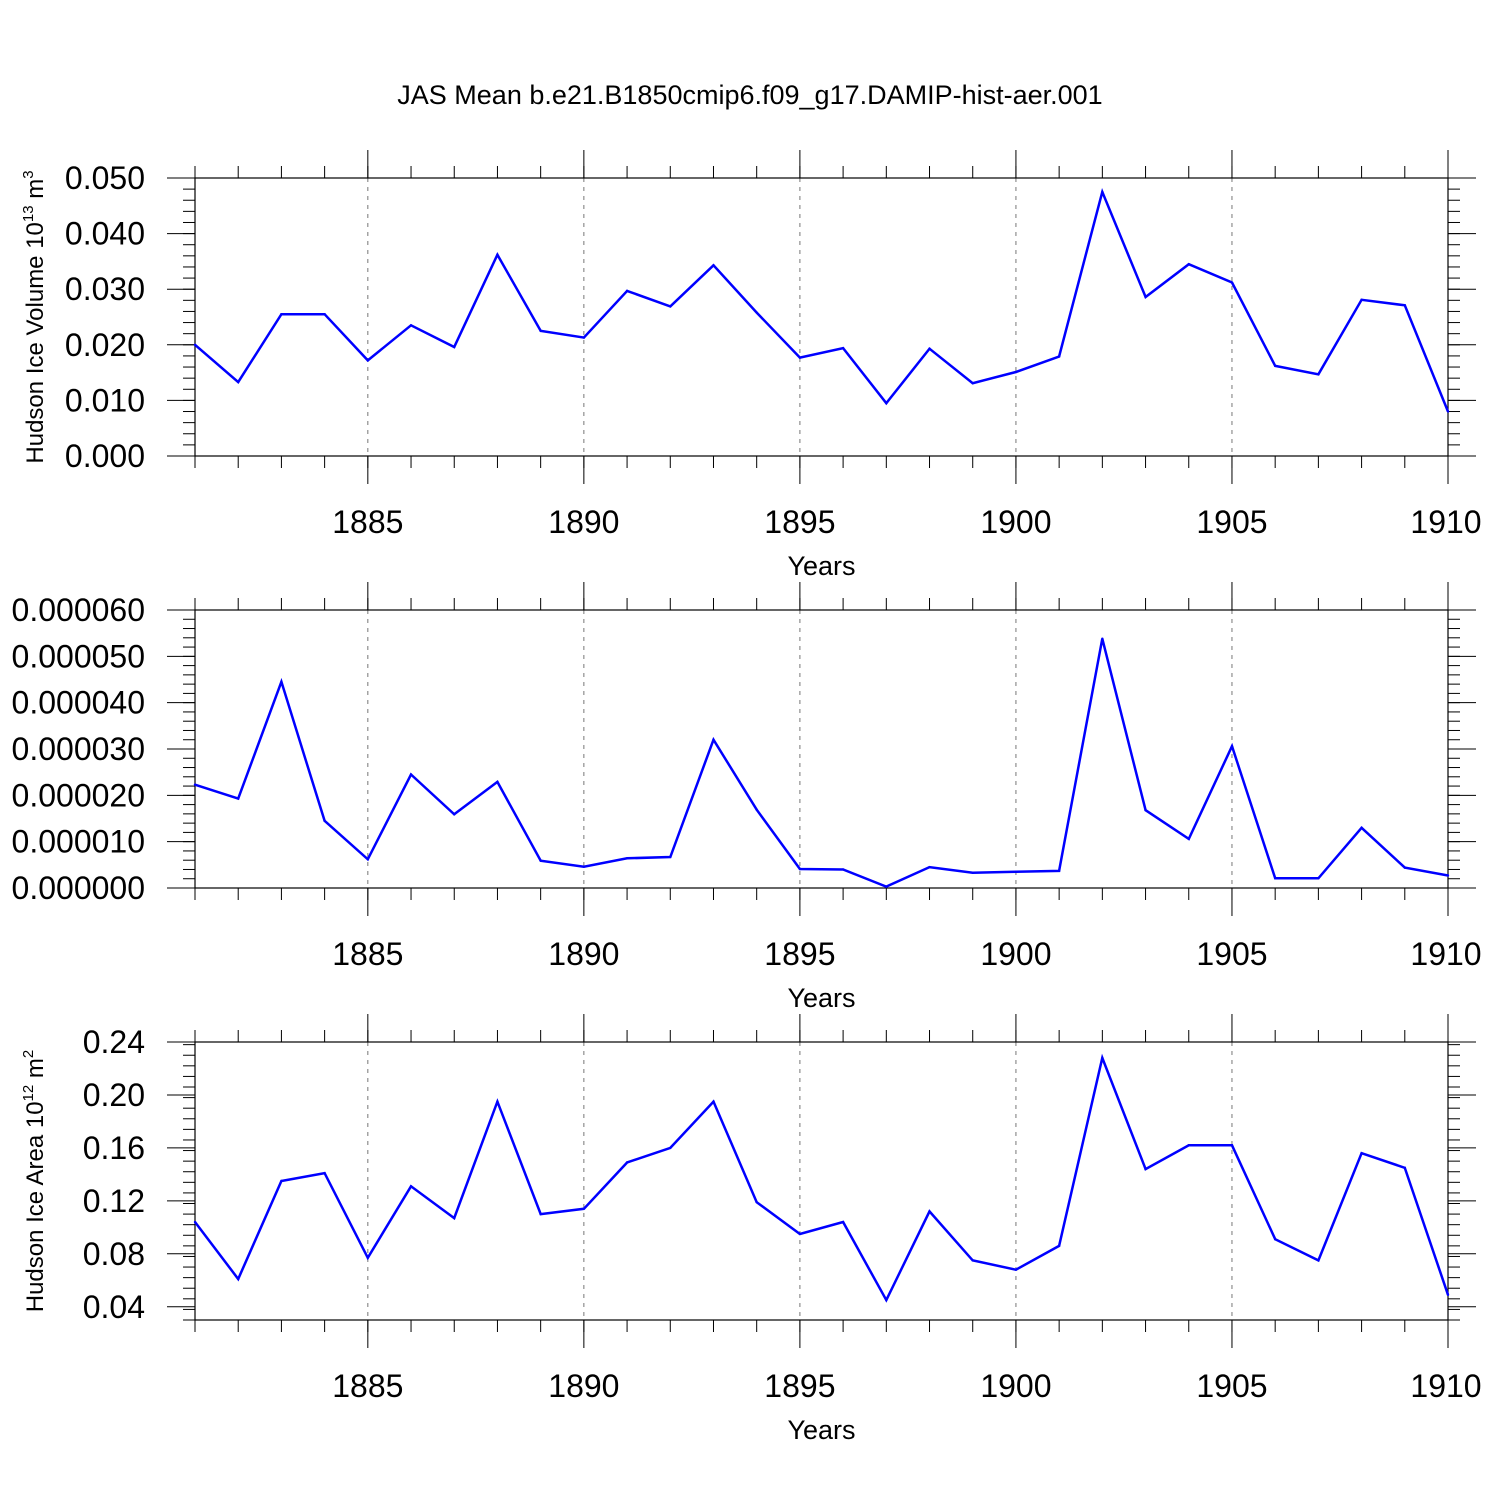  I want to click on y-tick-label: 0.000020, so click(78, 795).